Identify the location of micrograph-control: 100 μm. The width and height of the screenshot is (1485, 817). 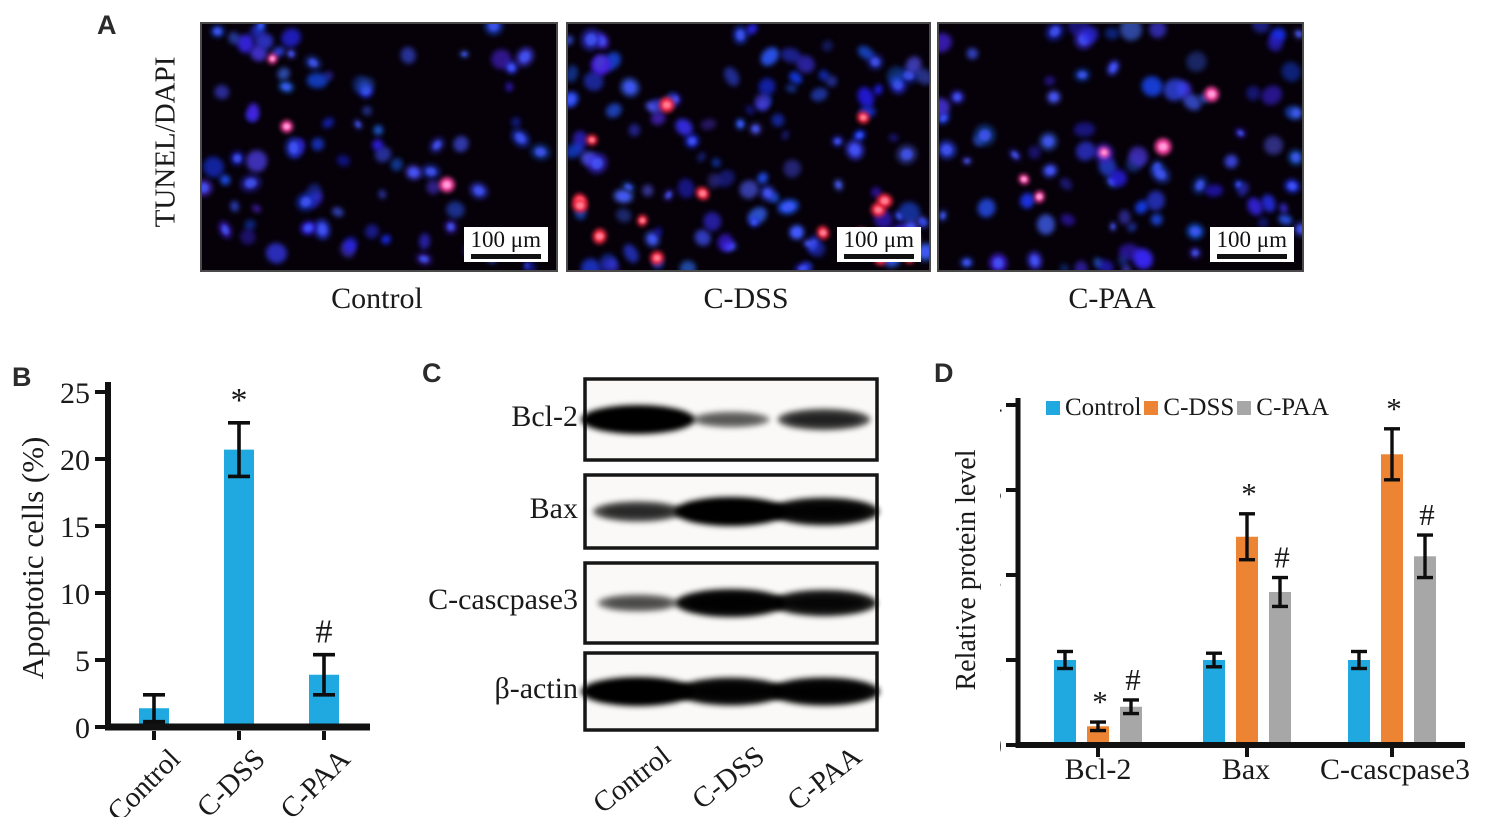
(379, 147).